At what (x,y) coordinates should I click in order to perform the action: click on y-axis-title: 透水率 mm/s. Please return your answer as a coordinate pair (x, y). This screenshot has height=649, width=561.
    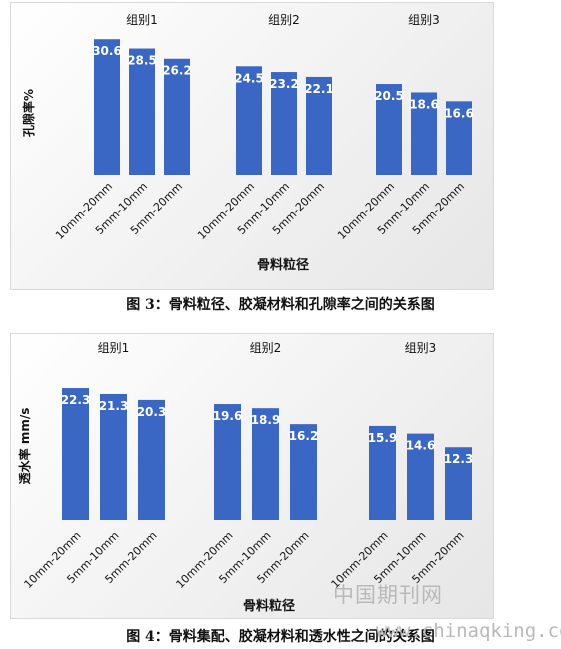
    Looking at the image, I should click on (24, 446).